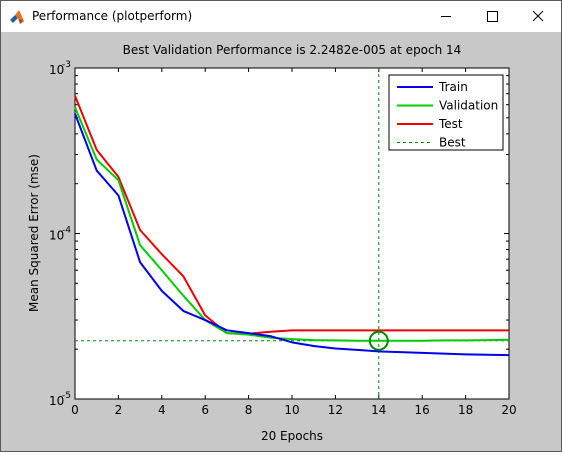 The height and width of the screenshot is (455, 562). What do you see at coordinates (446, 16) in the screenshot?
I see `minimize-button` at bounding box center [446, 16].